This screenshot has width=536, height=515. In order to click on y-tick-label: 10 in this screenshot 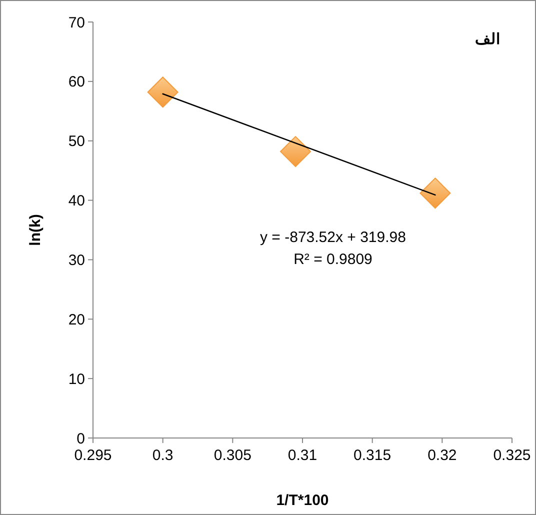, I will do `click(76, 379)`.